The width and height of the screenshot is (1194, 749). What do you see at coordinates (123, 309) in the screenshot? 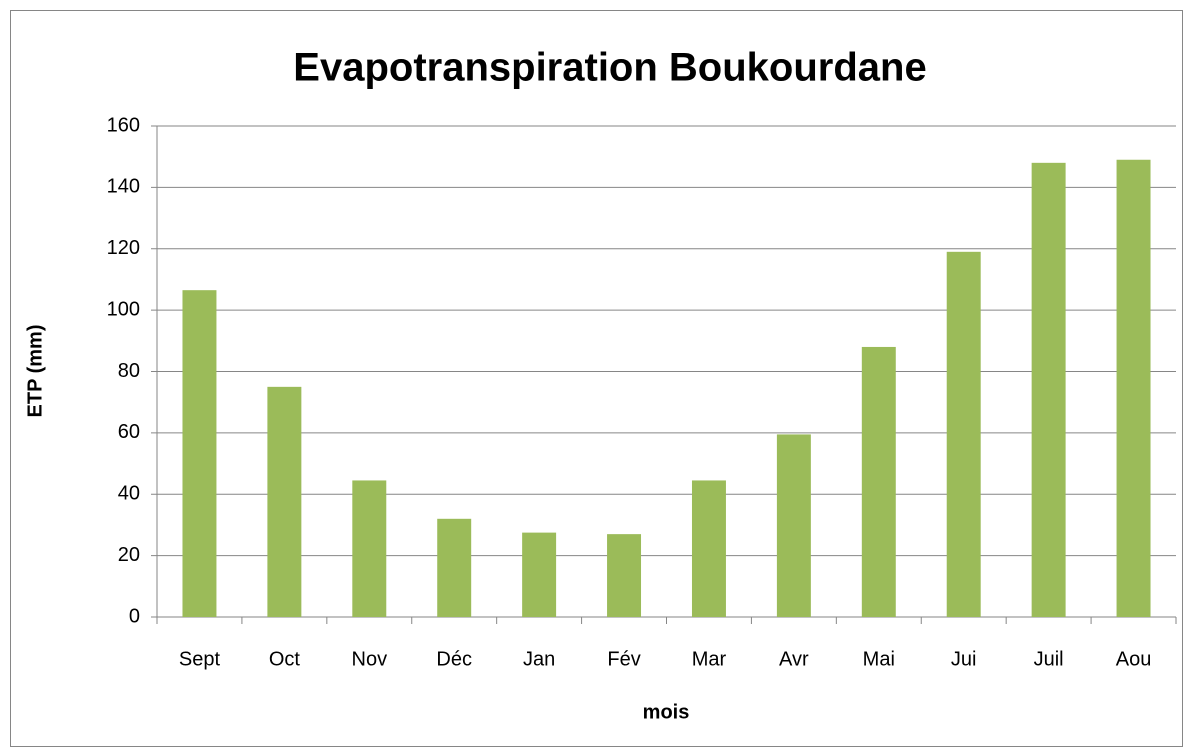
I see `y-tick-label: 100` at bounding box center [123, 309].